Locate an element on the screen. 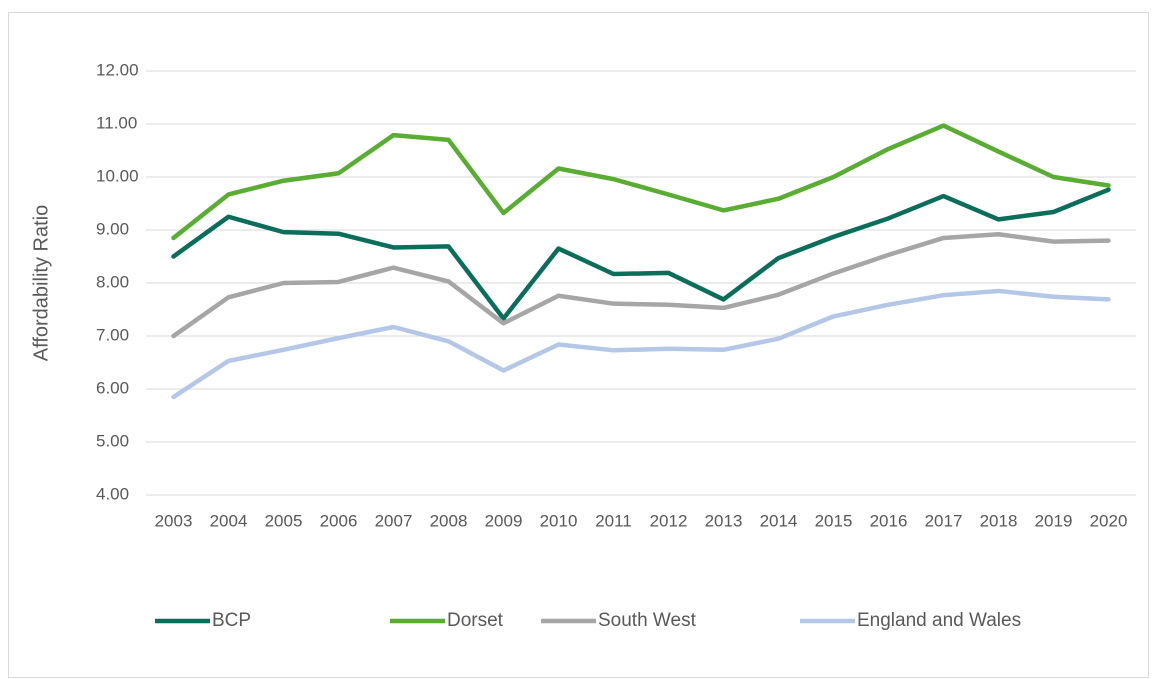  x-tick-label: 2007 is located at coordinates (394, 520).